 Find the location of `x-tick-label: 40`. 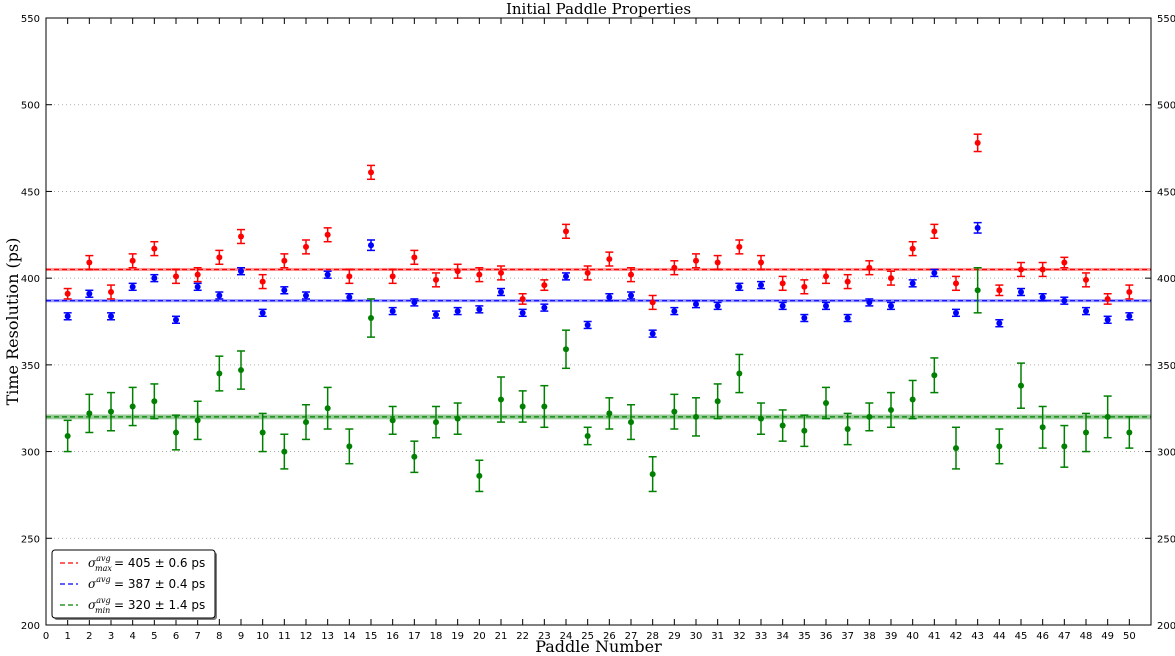

x-tick-label: 40 is located at coordinates (912, 636).